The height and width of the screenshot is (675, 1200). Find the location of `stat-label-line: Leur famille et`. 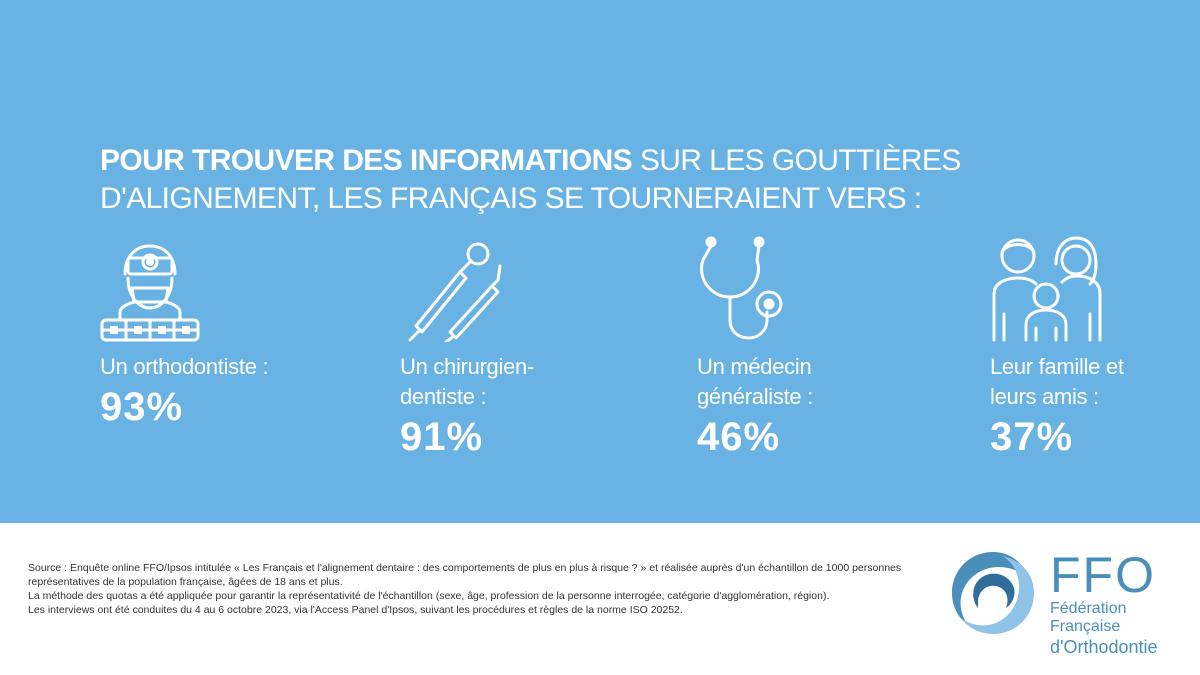

stat-label-line: Leur famille et is located at coordinates (1057, 366).